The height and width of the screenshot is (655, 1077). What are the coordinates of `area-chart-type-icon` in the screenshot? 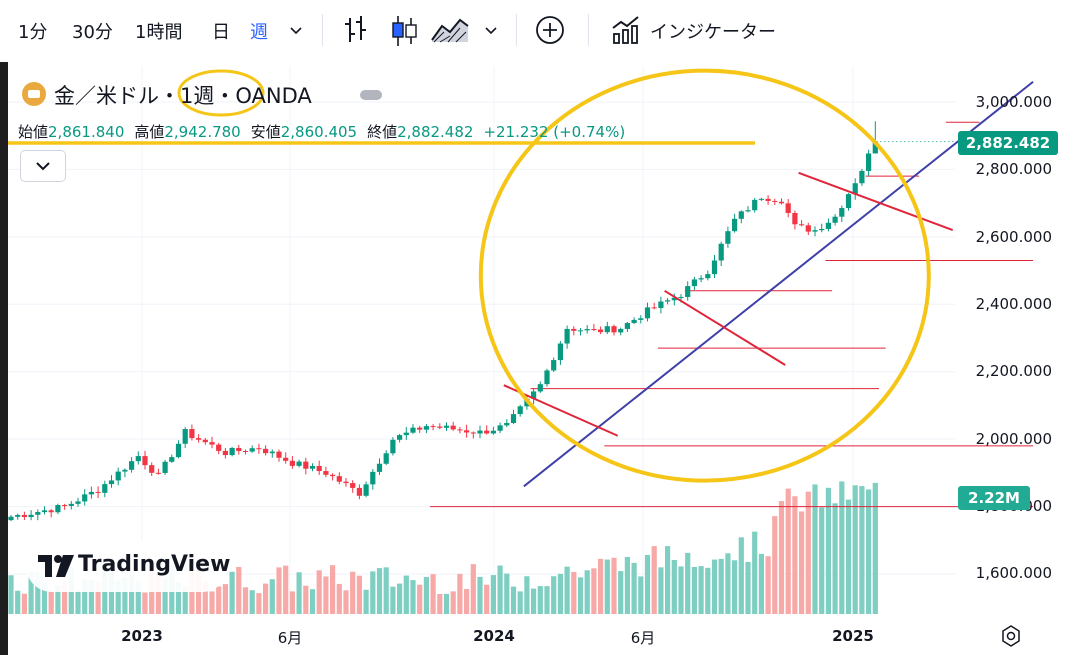 It's located at (450, 32).